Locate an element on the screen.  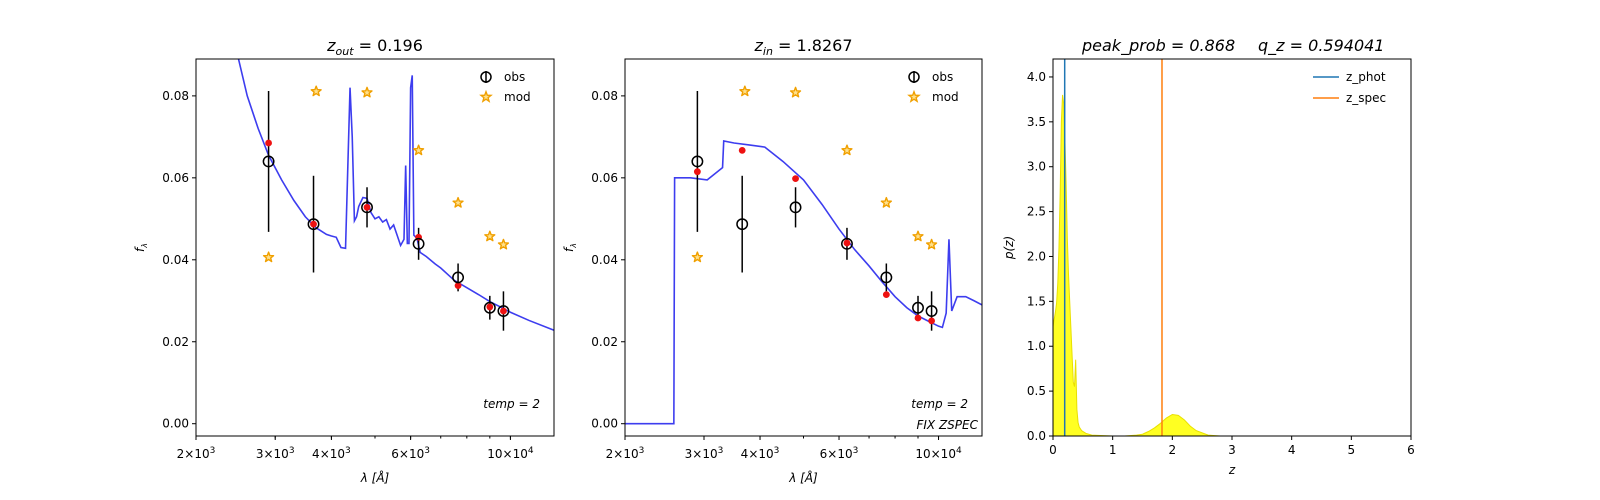
x-tick-label: 4 is located at coordinates (1292, 450).